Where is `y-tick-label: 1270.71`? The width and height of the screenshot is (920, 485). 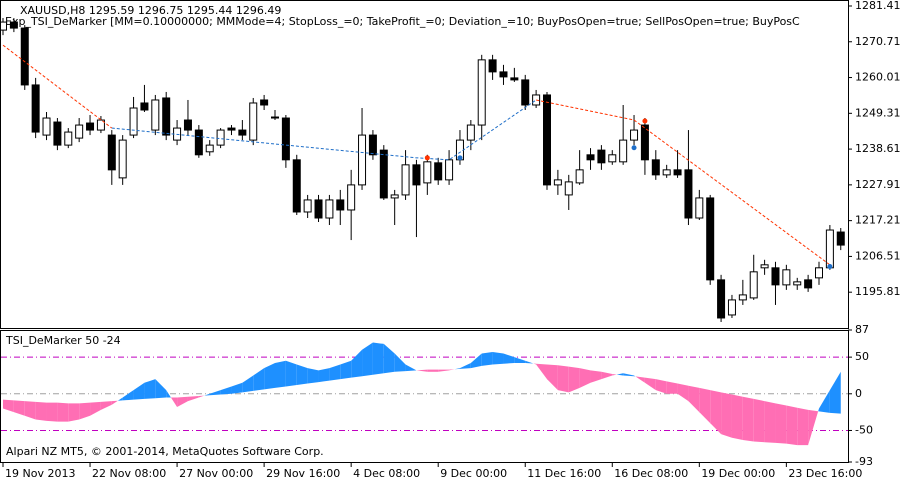 y-tick-label: 1270.71 is located at coordinates (878, 41).